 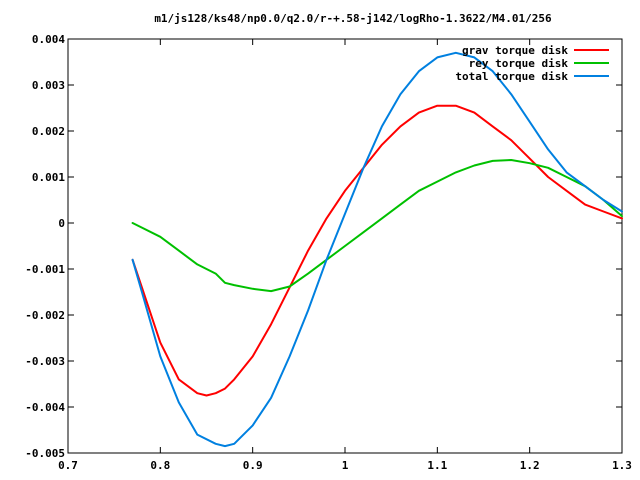 I want to click on y-tick-label: -0.003, so click(x=45, y=361).